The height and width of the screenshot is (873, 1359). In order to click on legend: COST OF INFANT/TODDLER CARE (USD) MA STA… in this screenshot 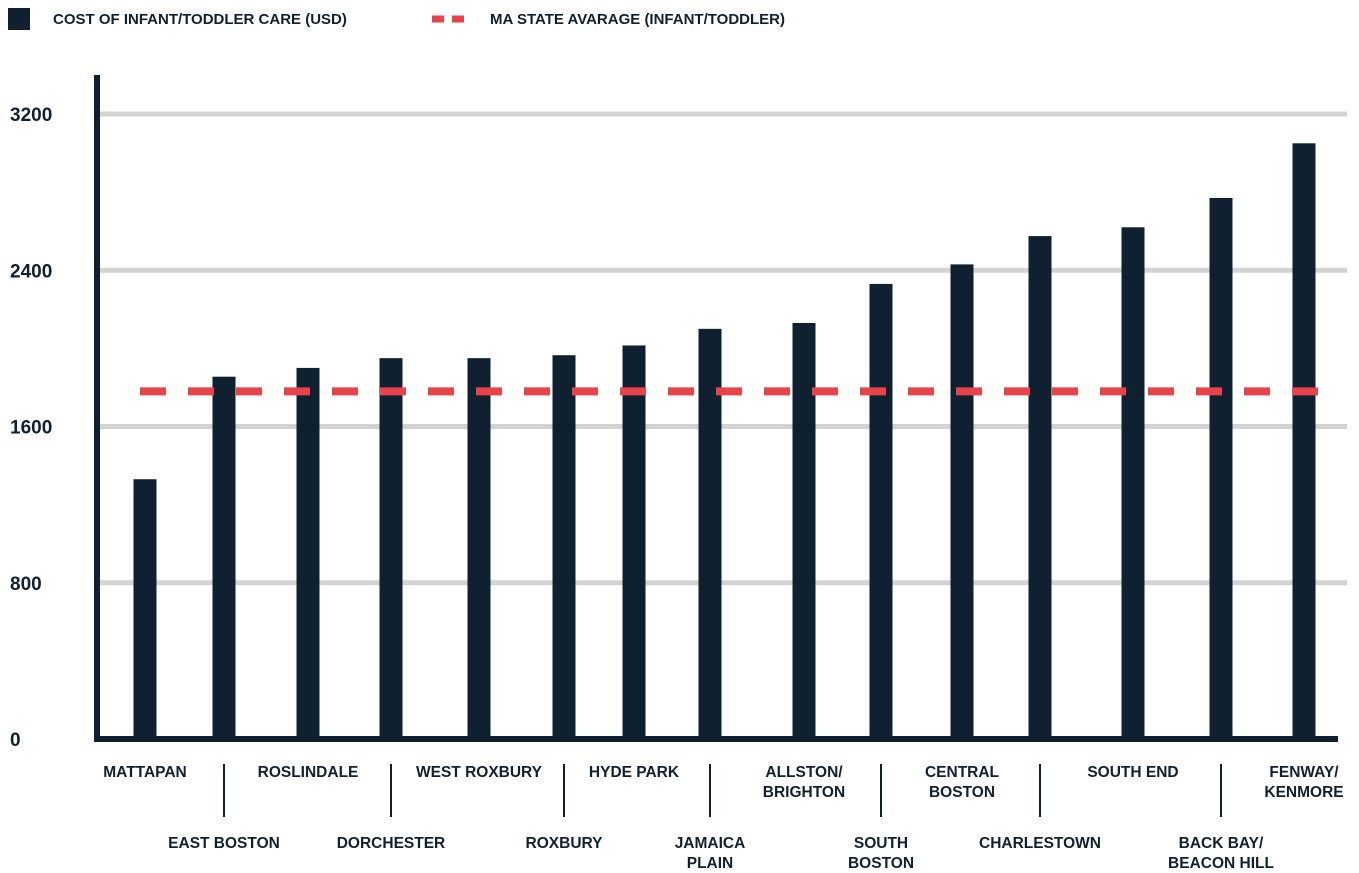, I will do `click(396, 19)`.